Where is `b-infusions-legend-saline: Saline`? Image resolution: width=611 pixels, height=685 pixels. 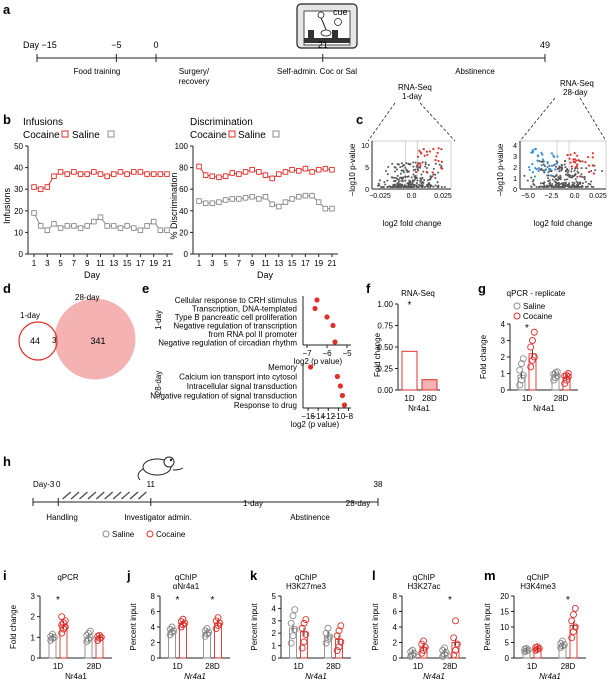
b-infusions-legend-saline: Saline is located at coordinates (86, 135).